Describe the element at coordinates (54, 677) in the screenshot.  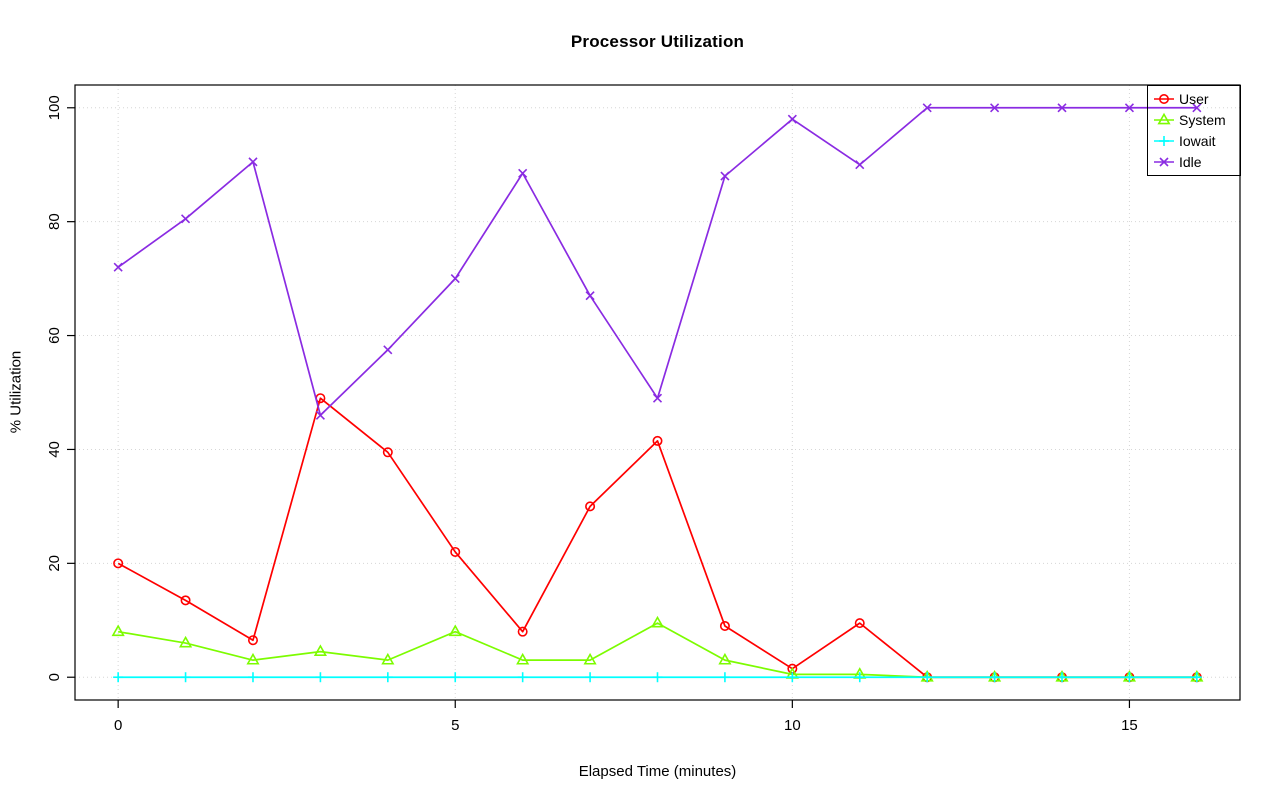
I see `y-tick-label: 0` at that location.